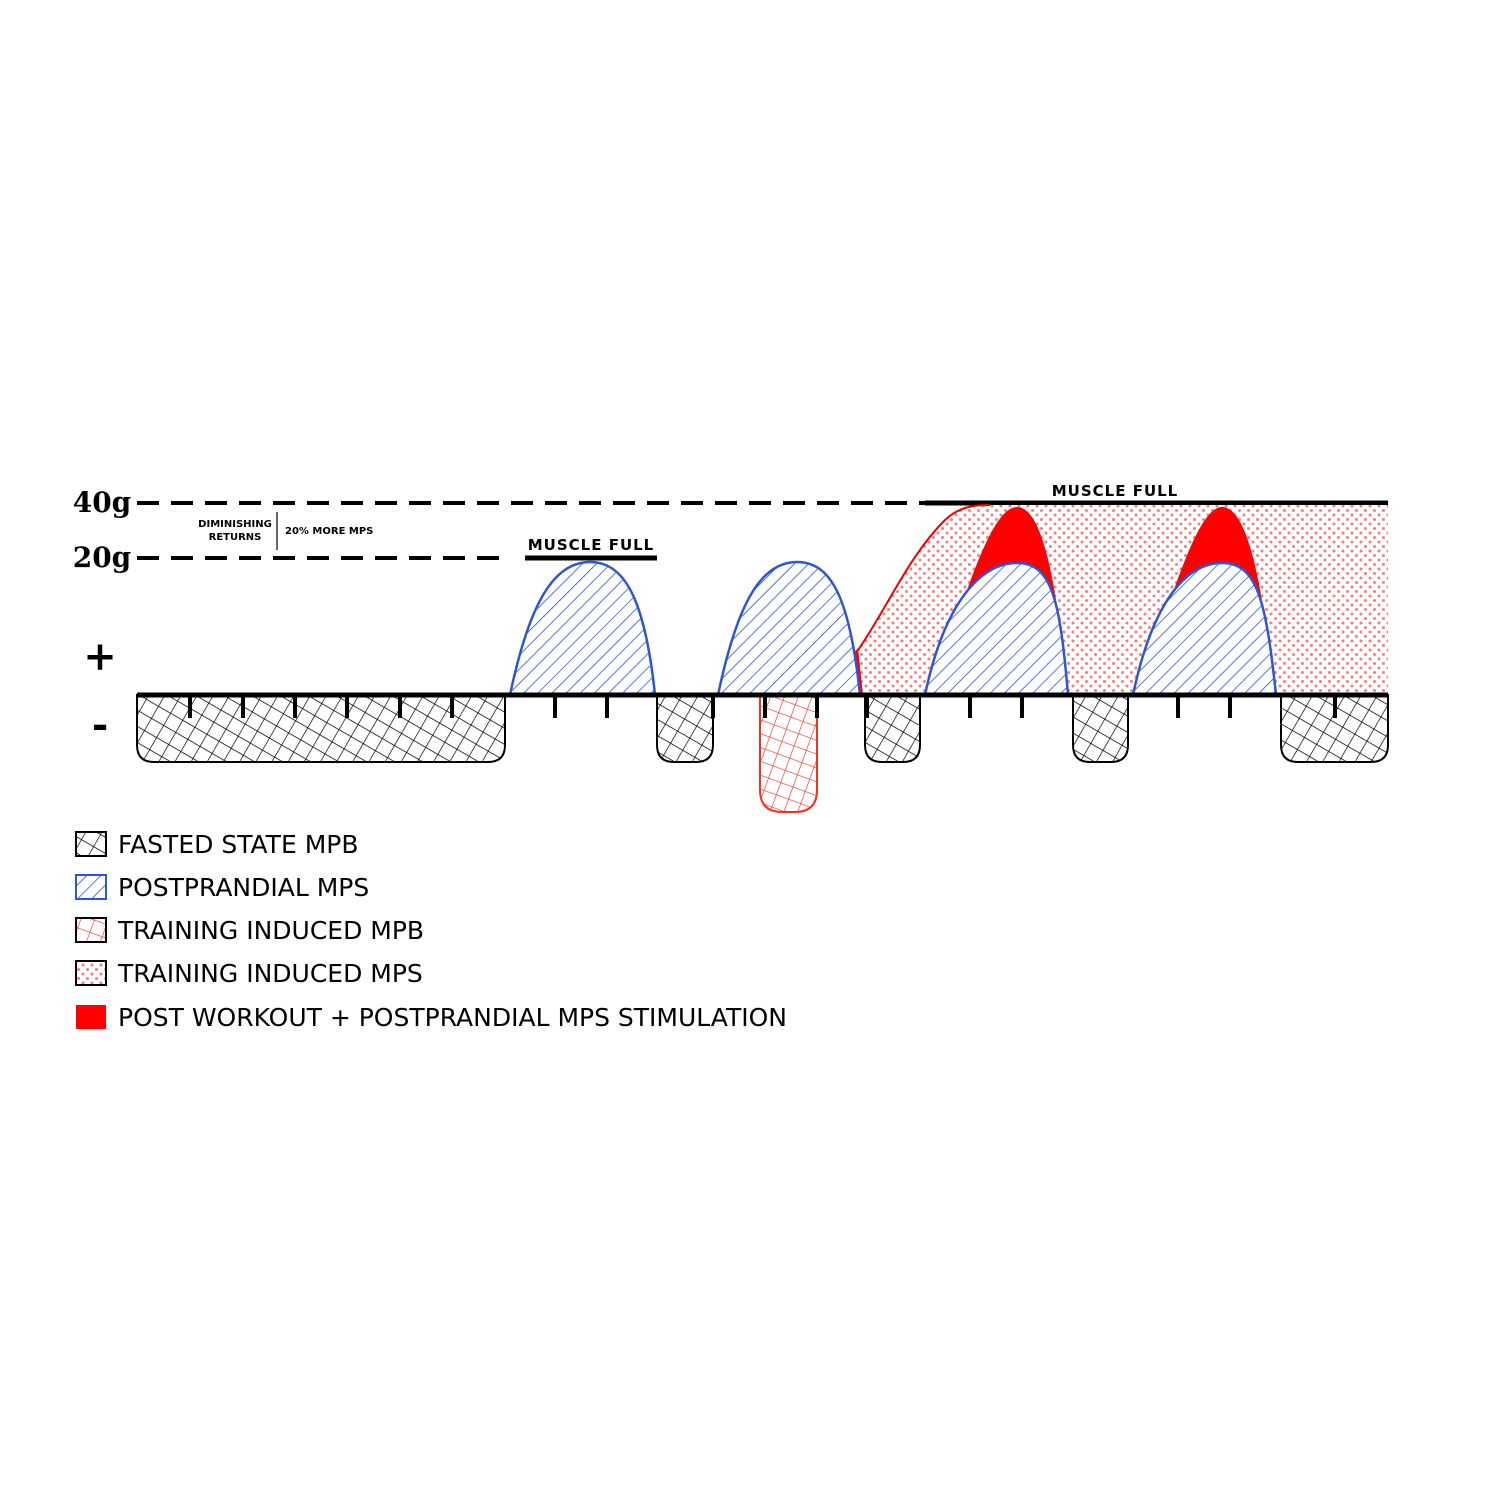 This screenshot has width=1500, height=1500. Describe the element at coordinates (788, 753) in the screenshot. I see `training-mpb-block` at that location.